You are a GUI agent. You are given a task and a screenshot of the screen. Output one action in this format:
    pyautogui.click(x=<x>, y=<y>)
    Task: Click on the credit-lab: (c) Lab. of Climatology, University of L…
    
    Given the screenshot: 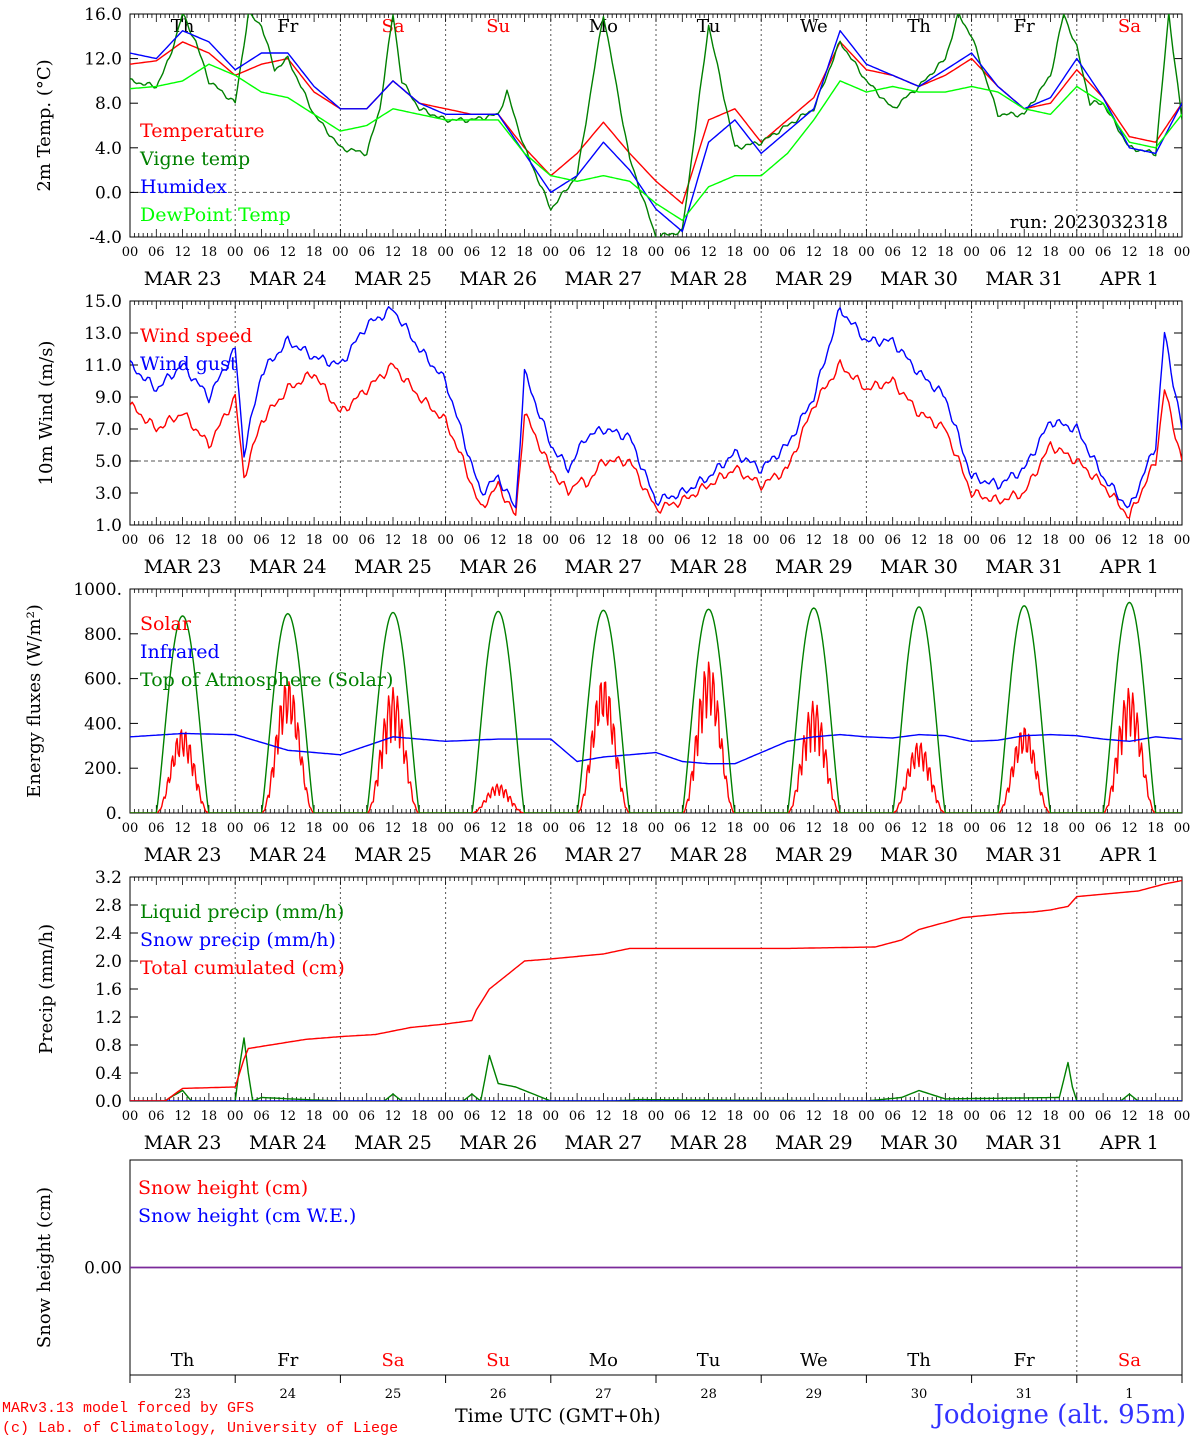 What is the action you would take?
    pyautogui.click(x=200, y=1428)
    